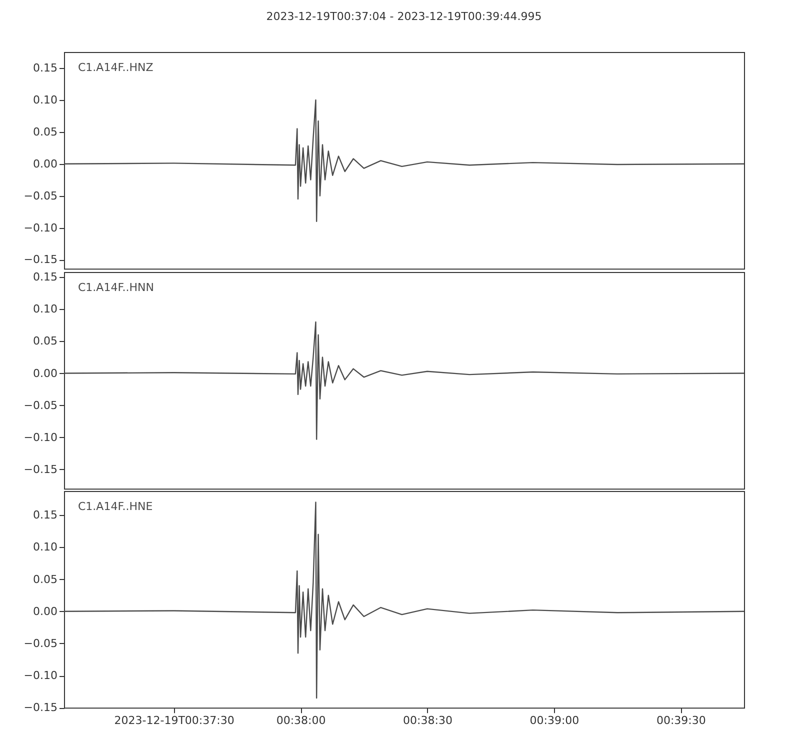 Image resolution: width=800 pixels, height=750 pixels. I want to click on text: C1.A14F..HNZ, so click(116, 67).